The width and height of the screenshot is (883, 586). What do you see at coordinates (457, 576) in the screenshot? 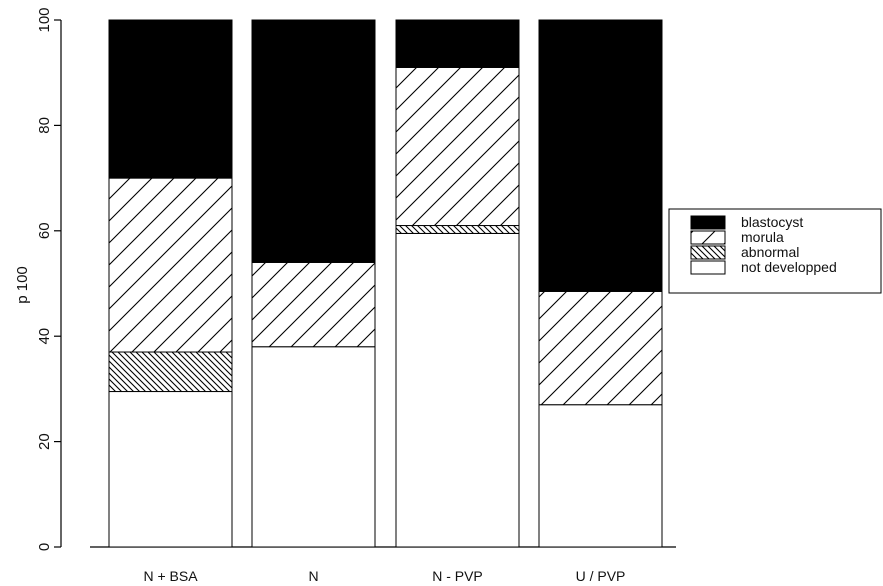
I see `category-label: N - PVP` at bounding box center [457, 576].